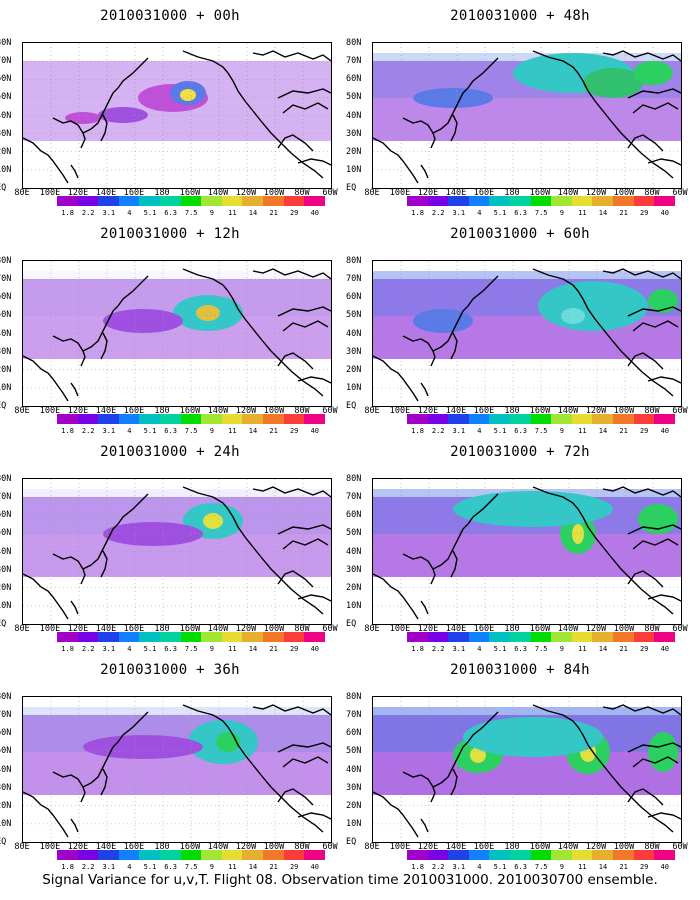 This screenshot has width=700, height=900. I want to click on colorbar-label: 11, so click(582, 431).